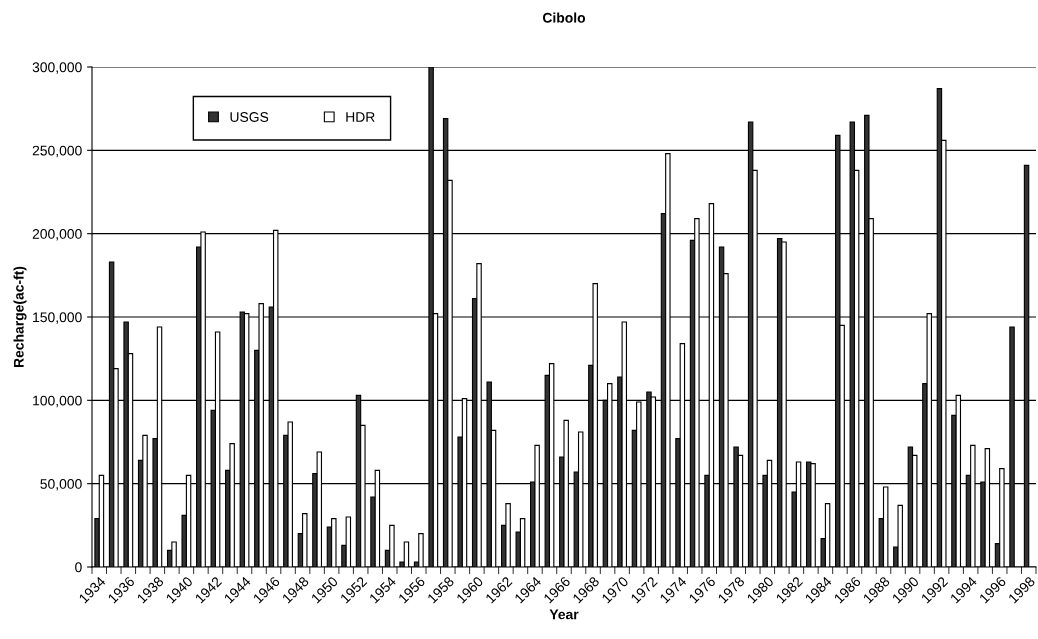  I want to click on y-axis-title: Recharge(ac-ft), so click(20, 316).